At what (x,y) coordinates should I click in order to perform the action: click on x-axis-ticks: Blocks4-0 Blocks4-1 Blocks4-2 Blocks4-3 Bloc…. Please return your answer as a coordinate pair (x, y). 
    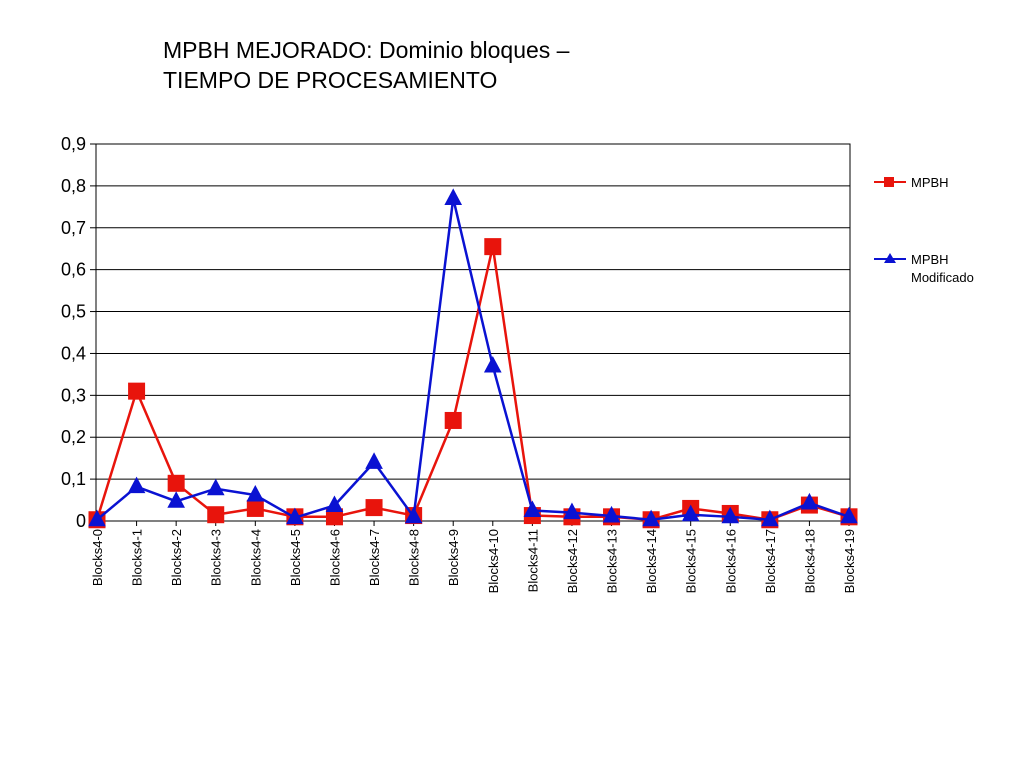
    Looking at the image, I should click on (473, 557).